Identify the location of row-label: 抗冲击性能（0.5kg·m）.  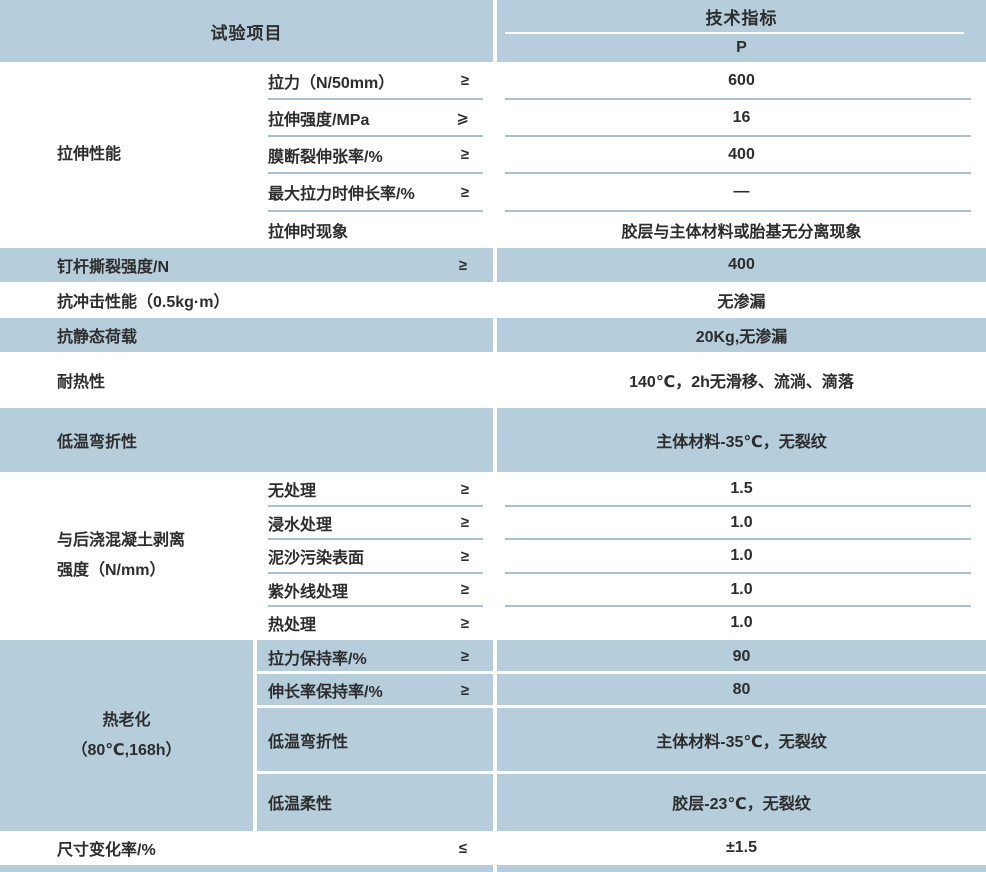
(143, 302).